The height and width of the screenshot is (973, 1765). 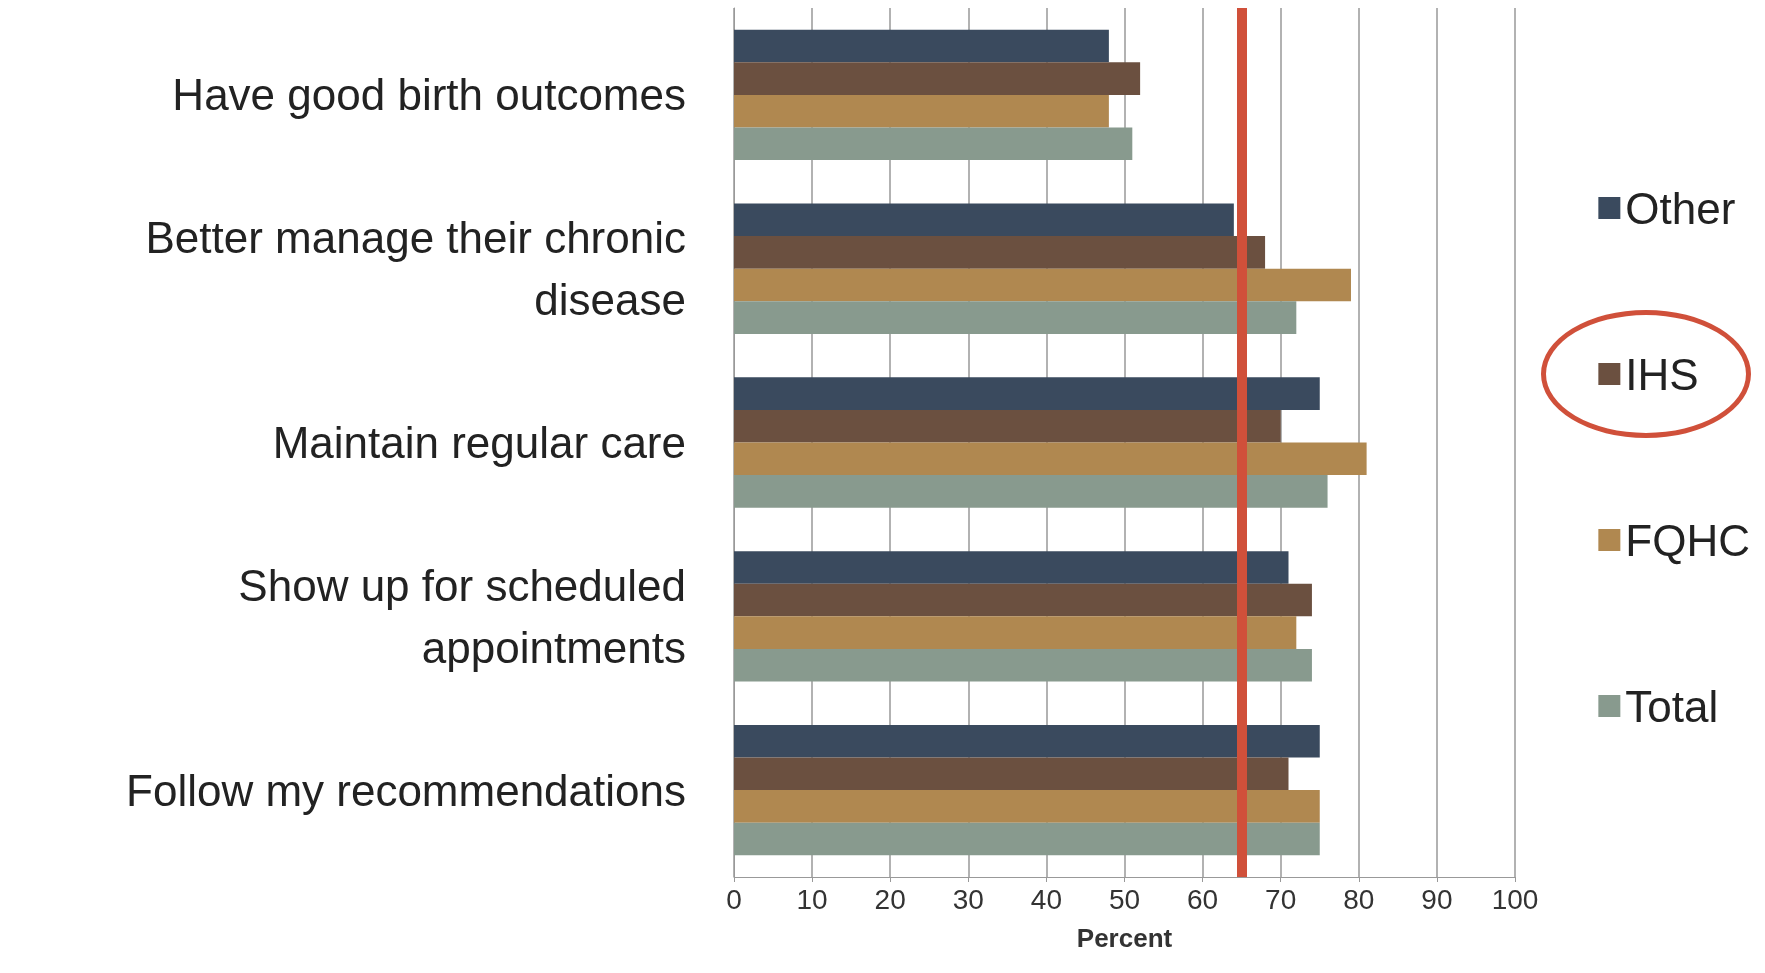 What do you see at coordinates (1046, 899) in the screenshot?
I see `x-tick-label: 40` at bounding box center [1046, 899].